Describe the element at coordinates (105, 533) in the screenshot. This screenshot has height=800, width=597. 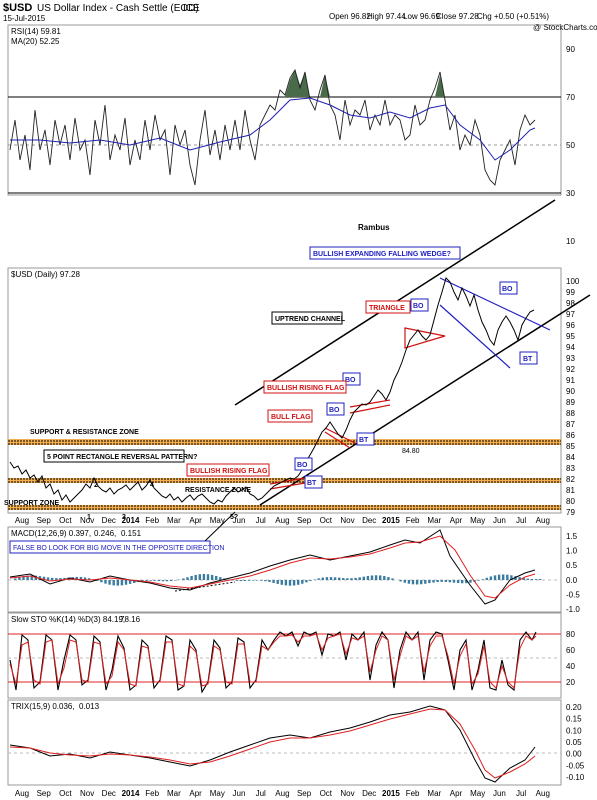
I see `macd-signal-label: 0.246,` at that location.